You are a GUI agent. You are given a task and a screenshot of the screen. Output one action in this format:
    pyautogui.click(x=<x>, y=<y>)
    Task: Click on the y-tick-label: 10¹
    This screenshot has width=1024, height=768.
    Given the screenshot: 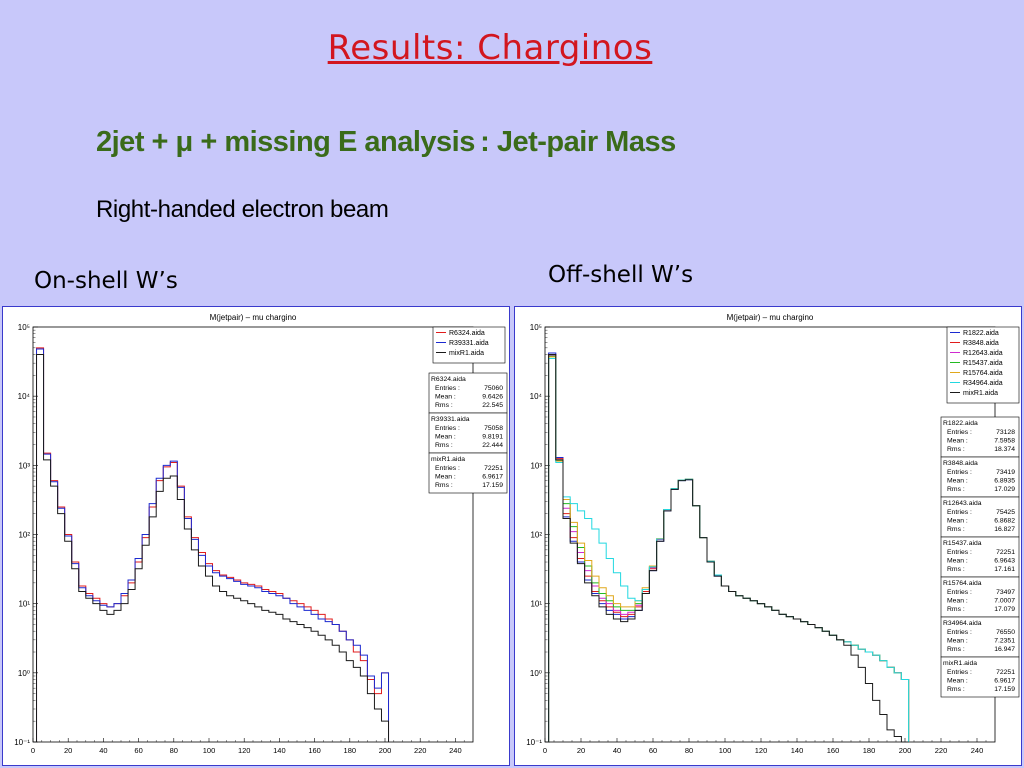 What is the action you would take?
    pyautogui.click(x=24, y=604)
    